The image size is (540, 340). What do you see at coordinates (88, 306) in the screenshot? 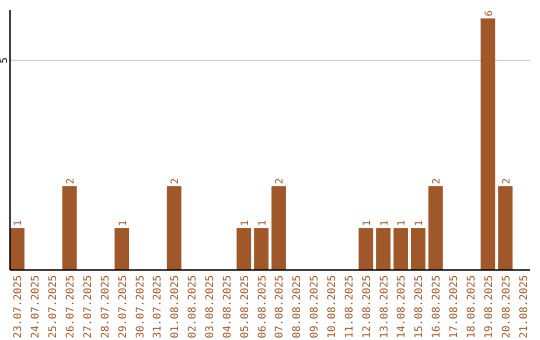
I see `x-tick-label: 27.07.2025` at bounding box center [88, 306].